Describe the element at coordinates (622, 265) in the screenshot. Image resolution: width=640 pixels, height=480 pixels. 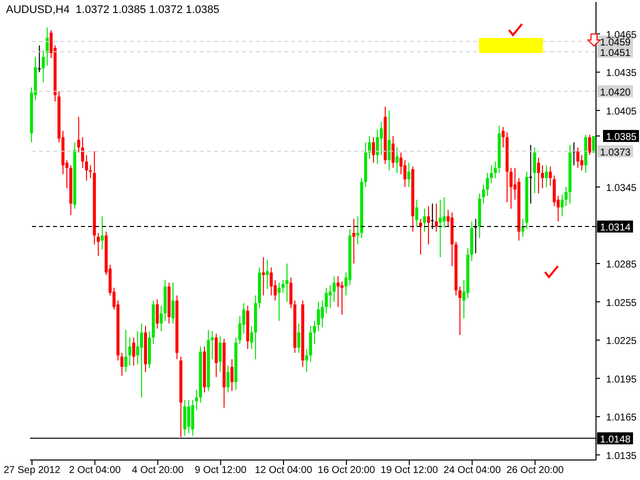
I see `y-tick-label: 1.0285` at that location.